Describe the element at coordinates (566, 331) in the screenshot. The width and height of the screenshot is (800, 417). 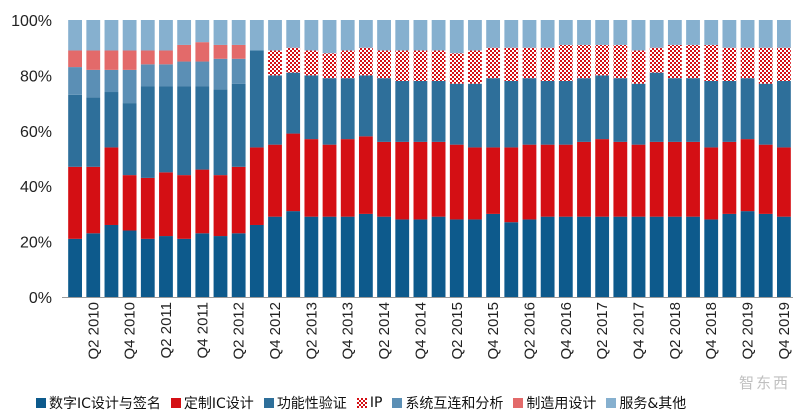
I see `x-tick-label: Q4 2016` at that location.